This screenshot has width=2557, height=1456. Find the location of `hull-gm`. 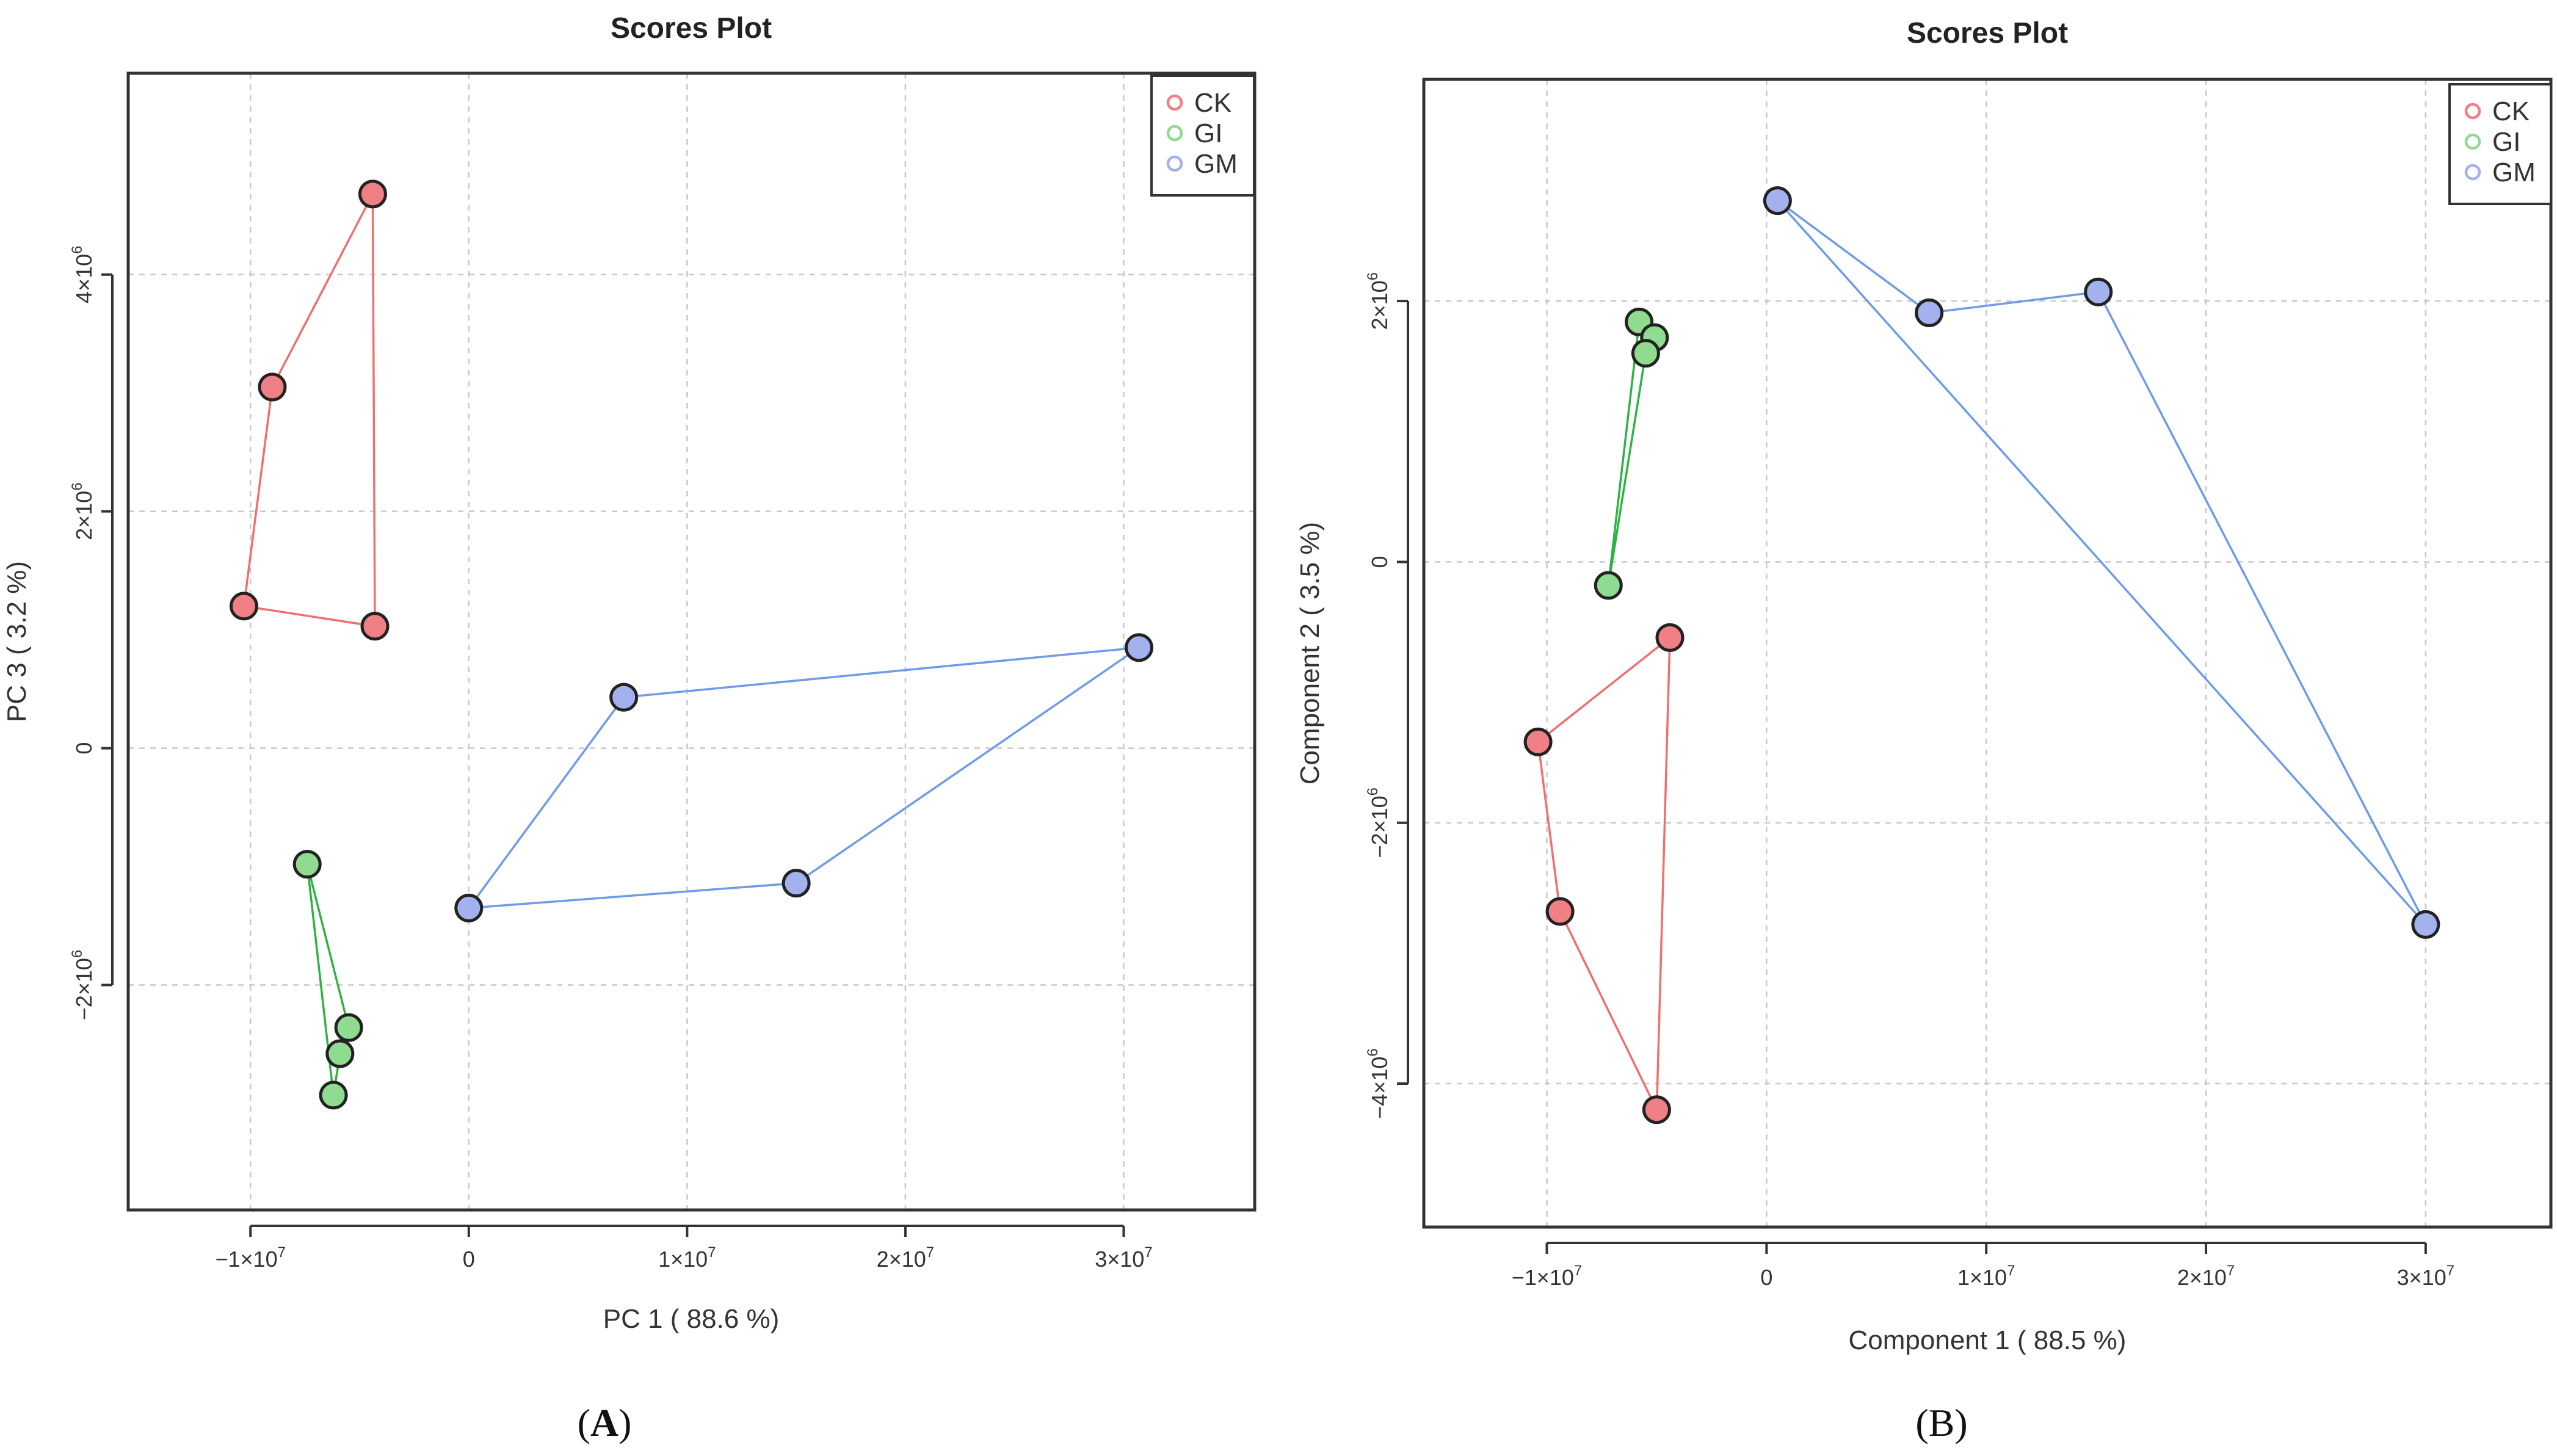

hull-gm is located at coordinates (805, 778).